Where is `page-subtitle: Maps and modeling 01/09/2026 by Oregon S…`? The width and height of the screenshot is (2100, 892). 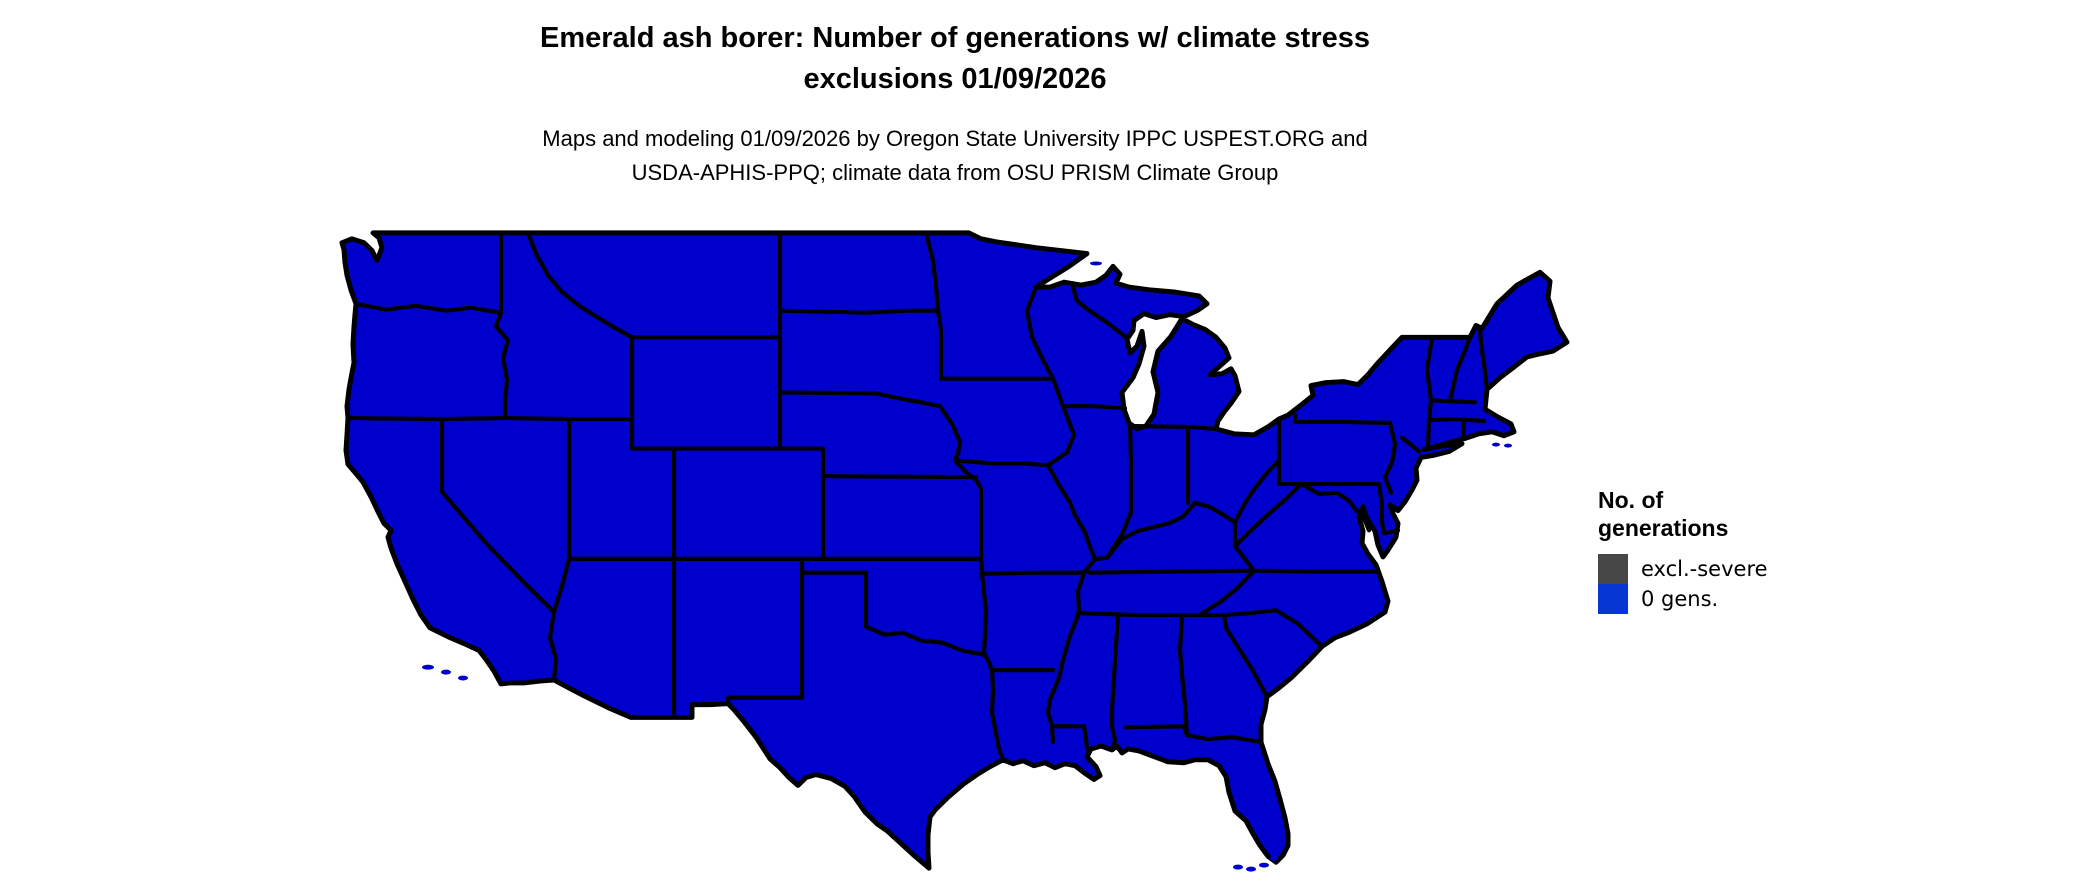 page-subtitle: Maps and modeling 01/09/2026 by Oregon S… is located at coordinates (955, 156).